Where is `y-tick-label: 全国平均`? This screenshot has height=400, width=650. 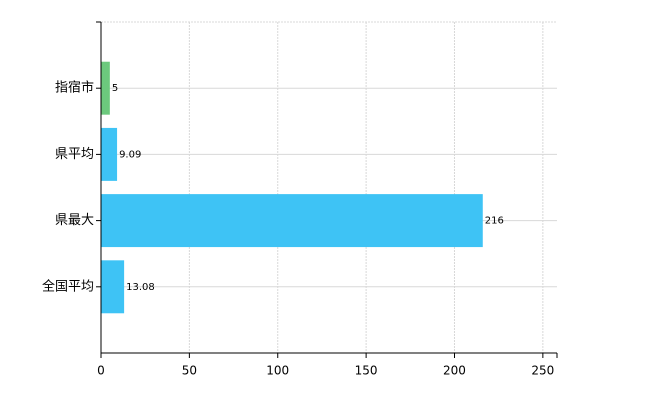 y-tick-label: 全国平均 is located at coordinates (68, 286).